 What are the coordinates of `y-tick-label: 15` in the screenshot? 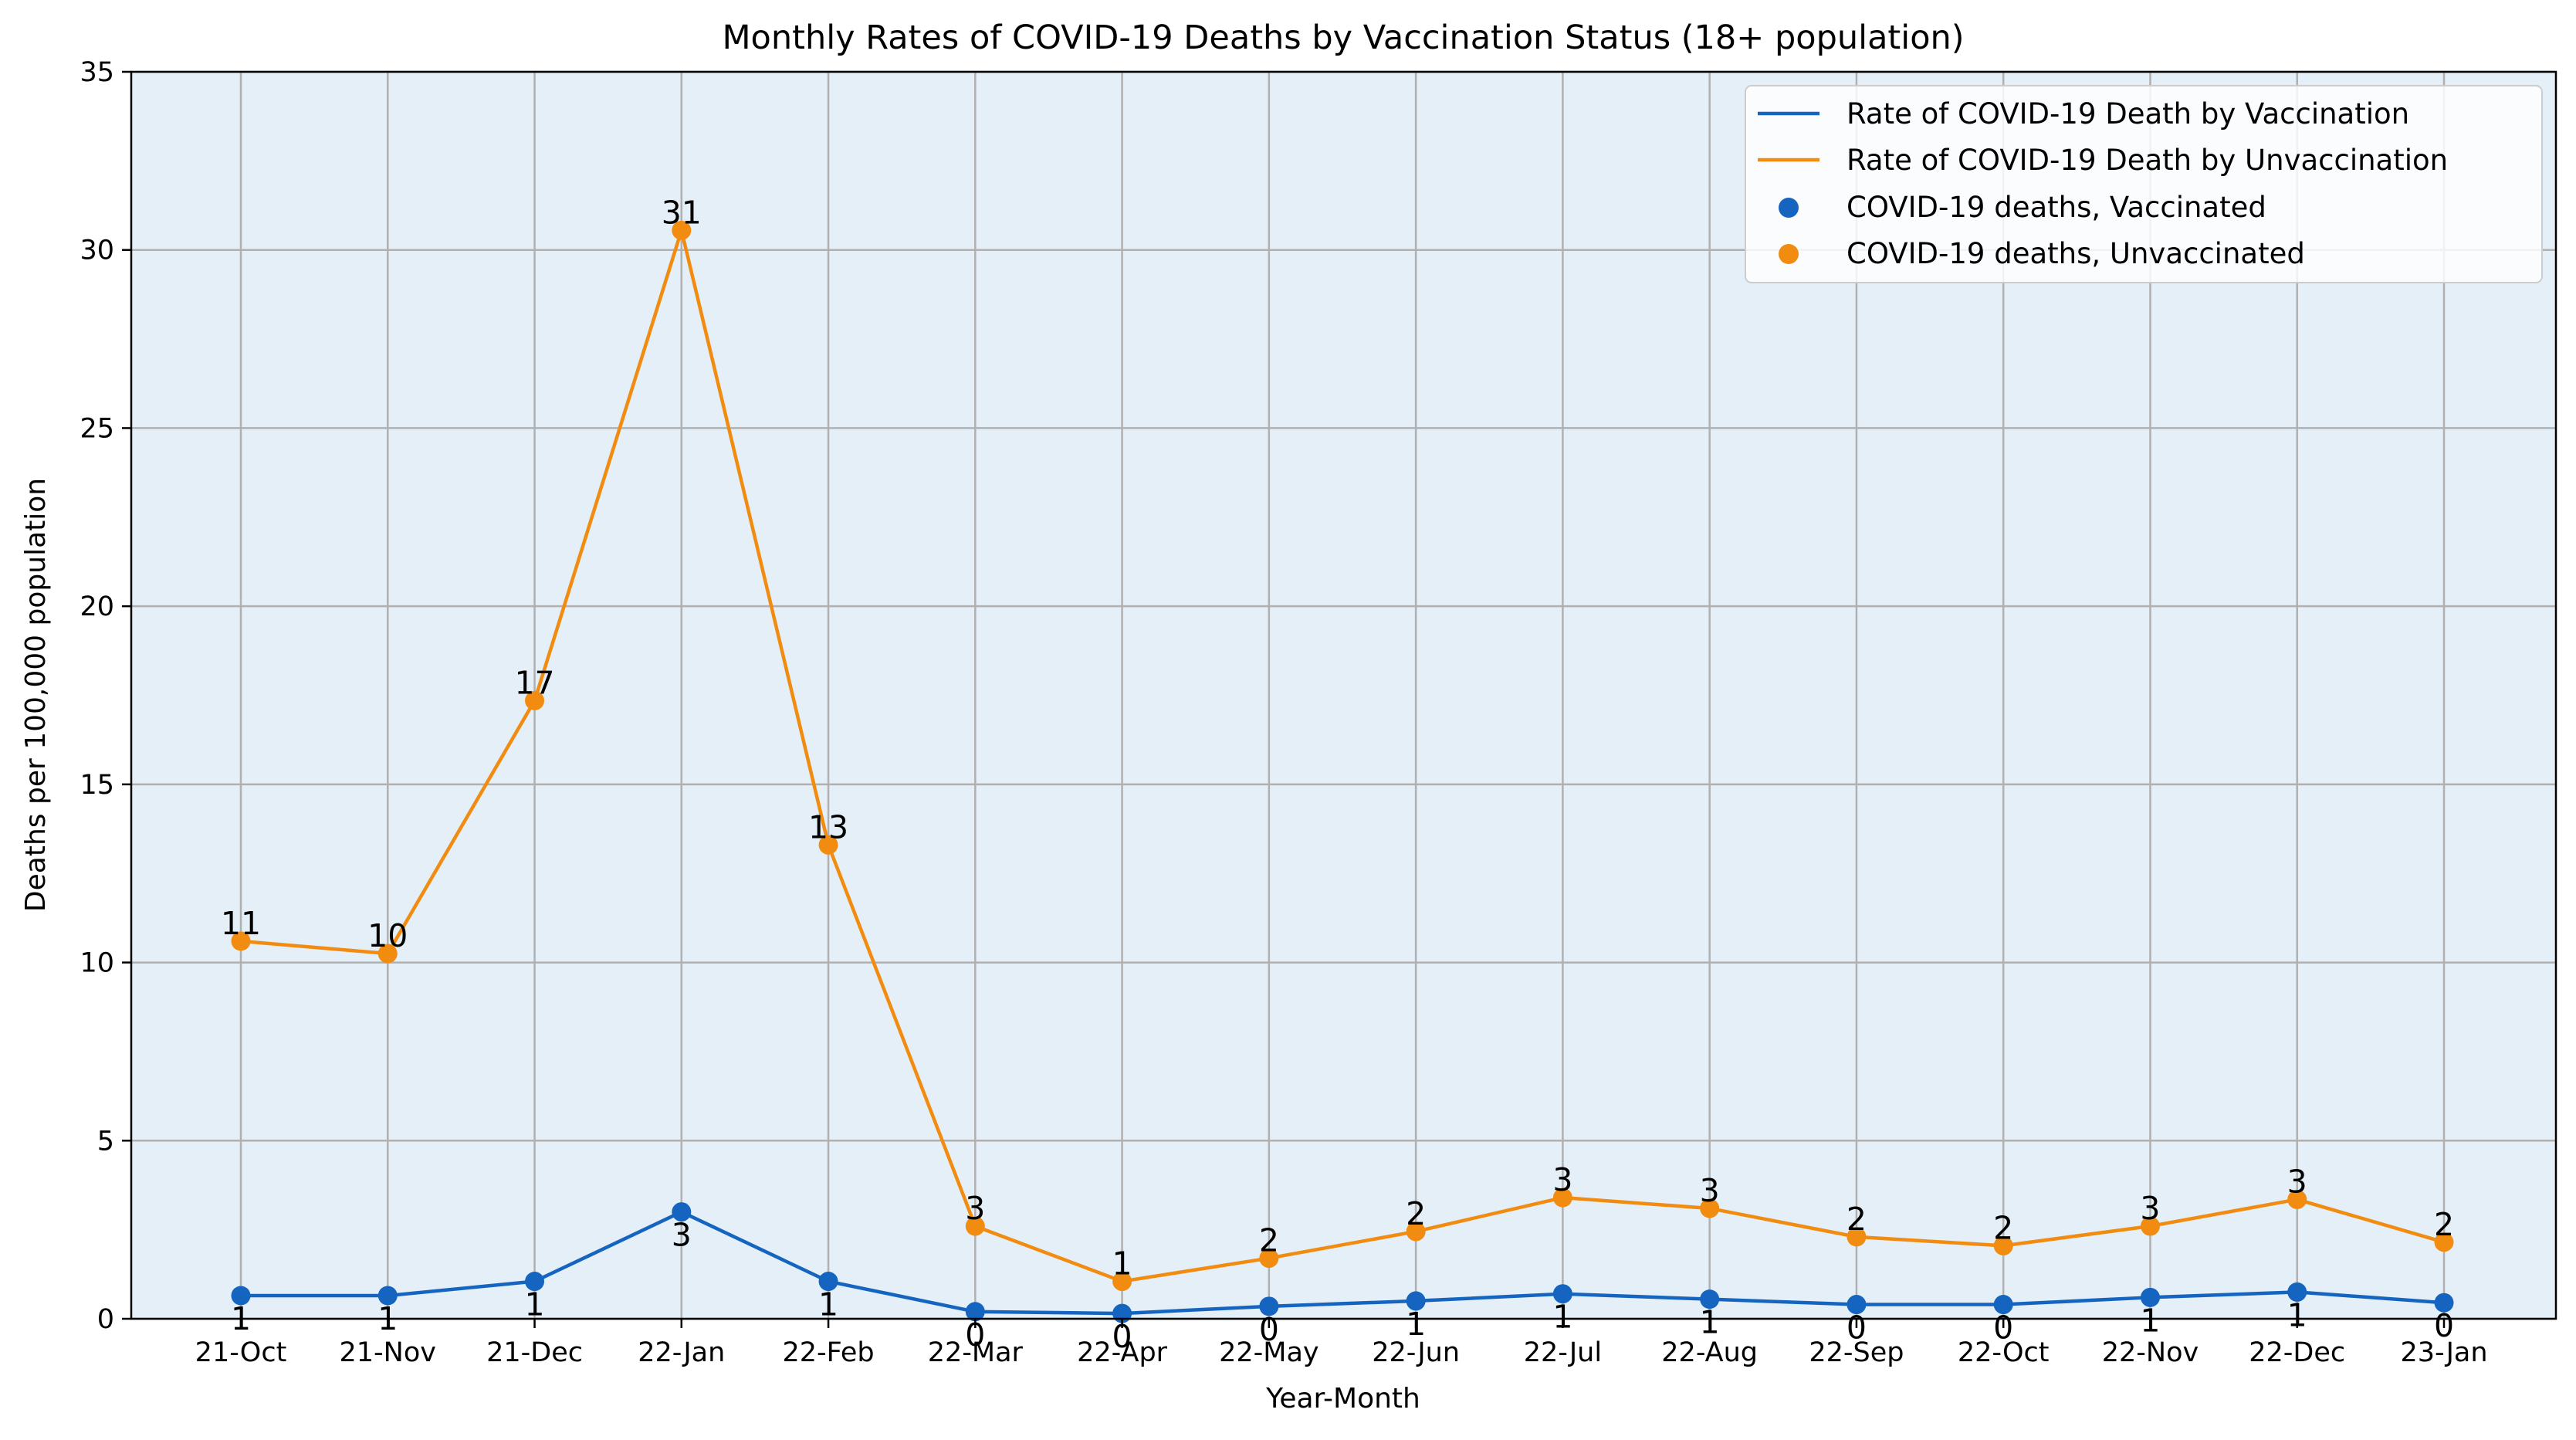 It's located at (97, 785).